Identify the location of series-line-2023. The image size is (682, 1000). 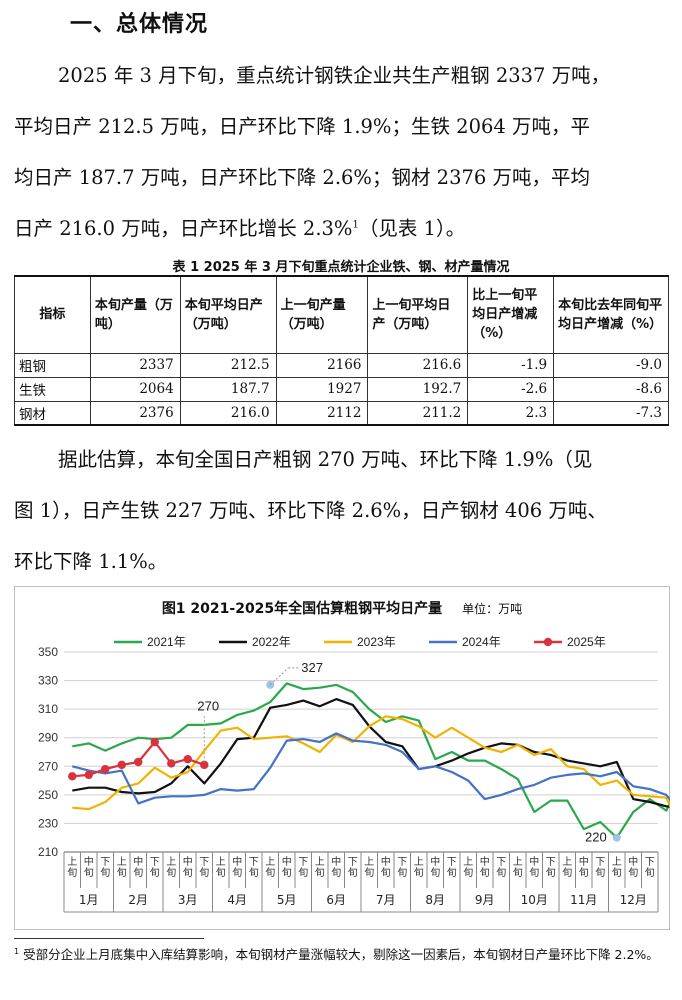
(371, 763).